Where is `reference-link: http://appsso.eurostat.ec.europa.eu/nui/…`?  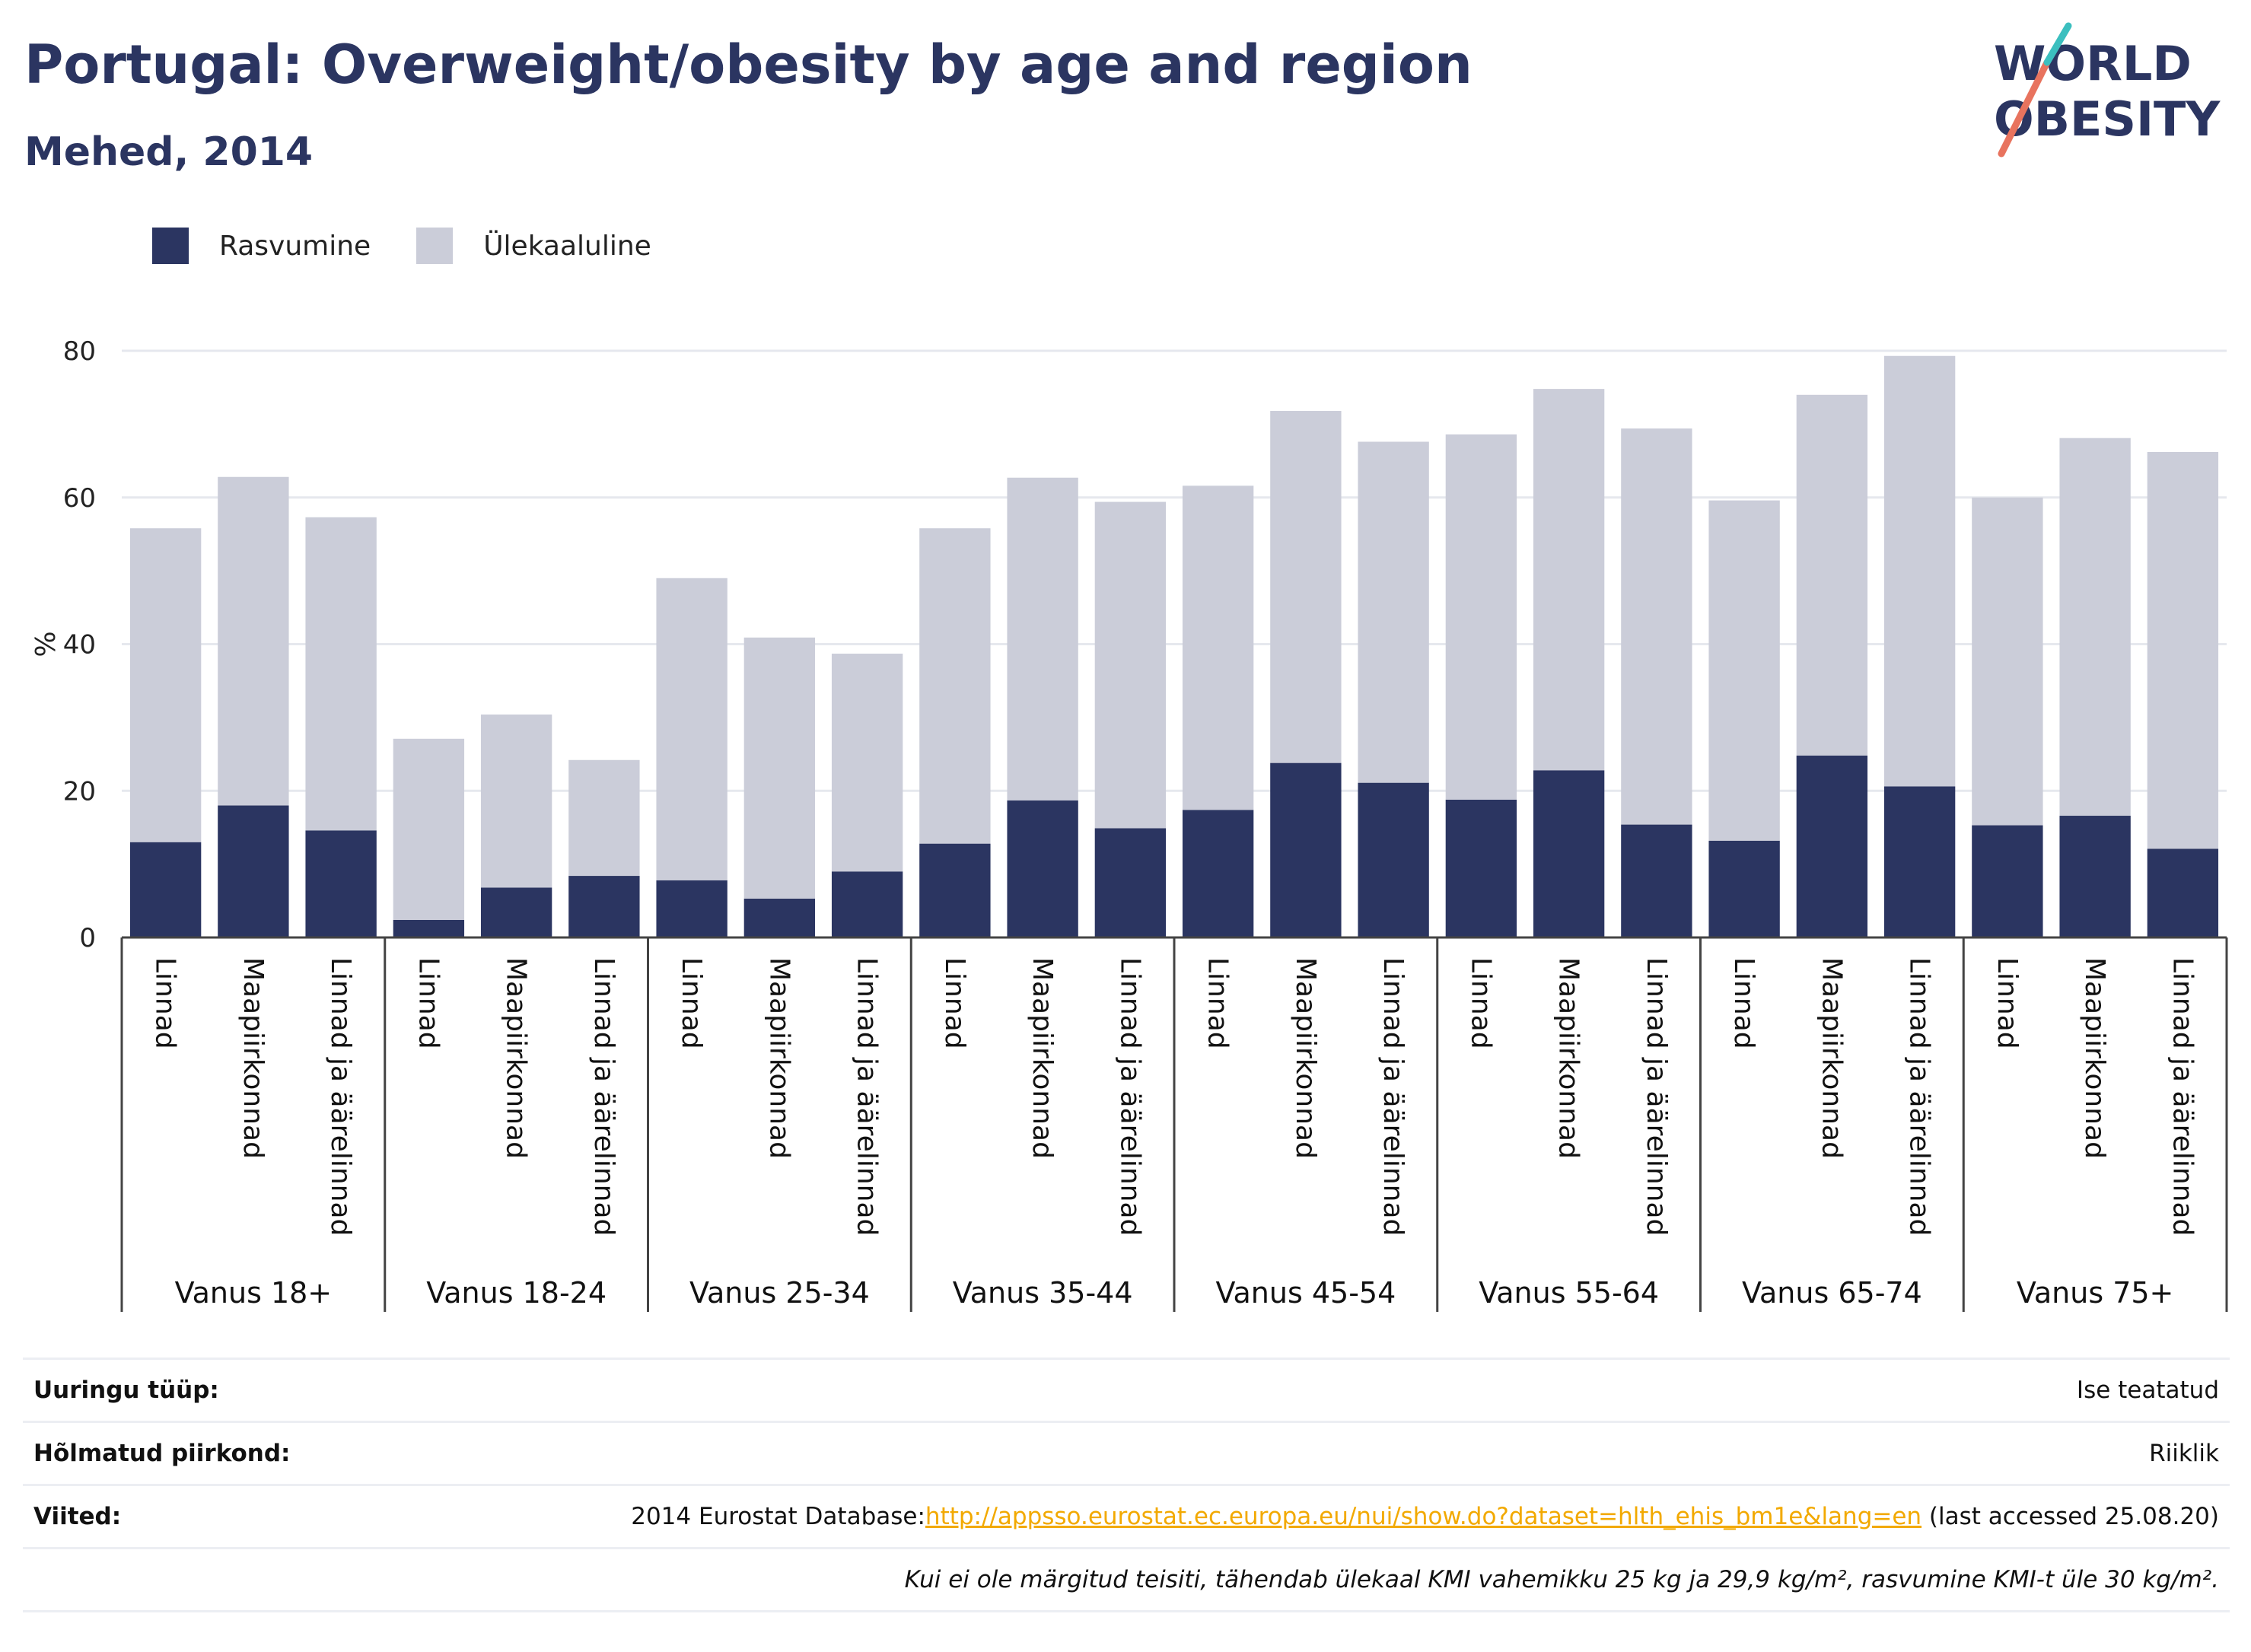 reference-link: http://appsso.eurostat.ec.europa.eu/nui/… is located at coordinates (1423, 1516).